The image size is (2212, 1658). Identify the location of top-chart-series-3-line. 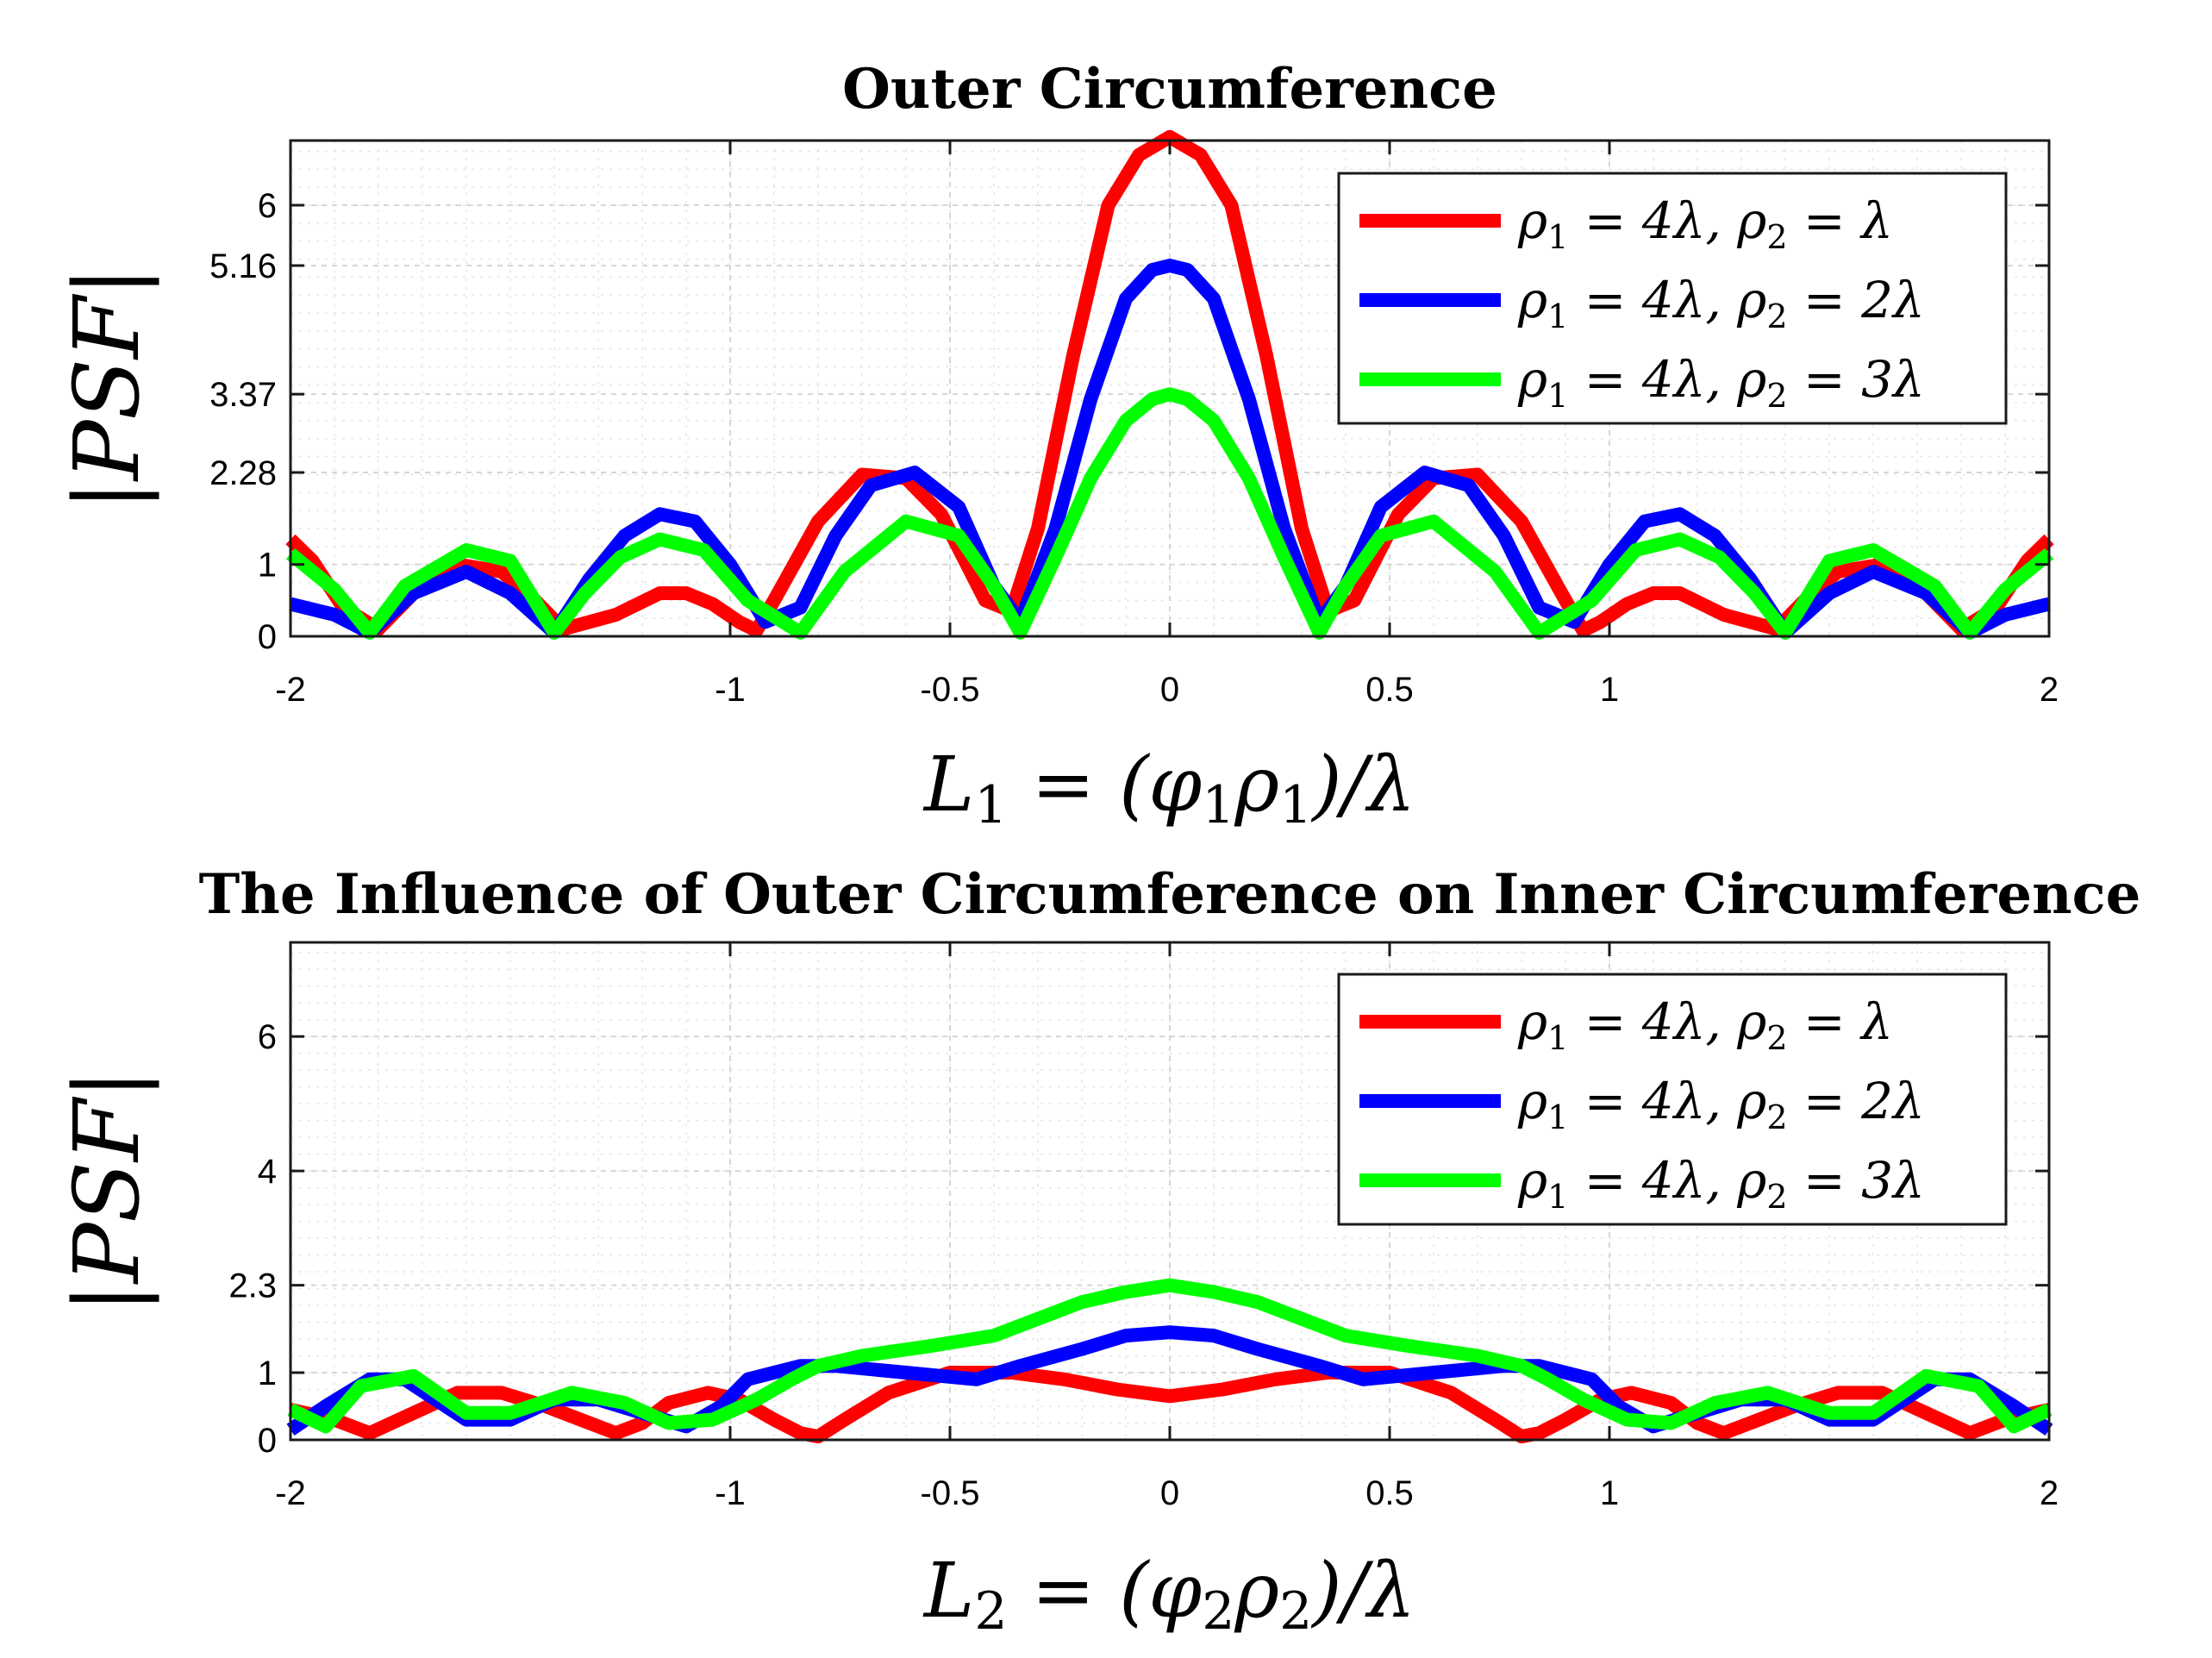
(1169, 513).